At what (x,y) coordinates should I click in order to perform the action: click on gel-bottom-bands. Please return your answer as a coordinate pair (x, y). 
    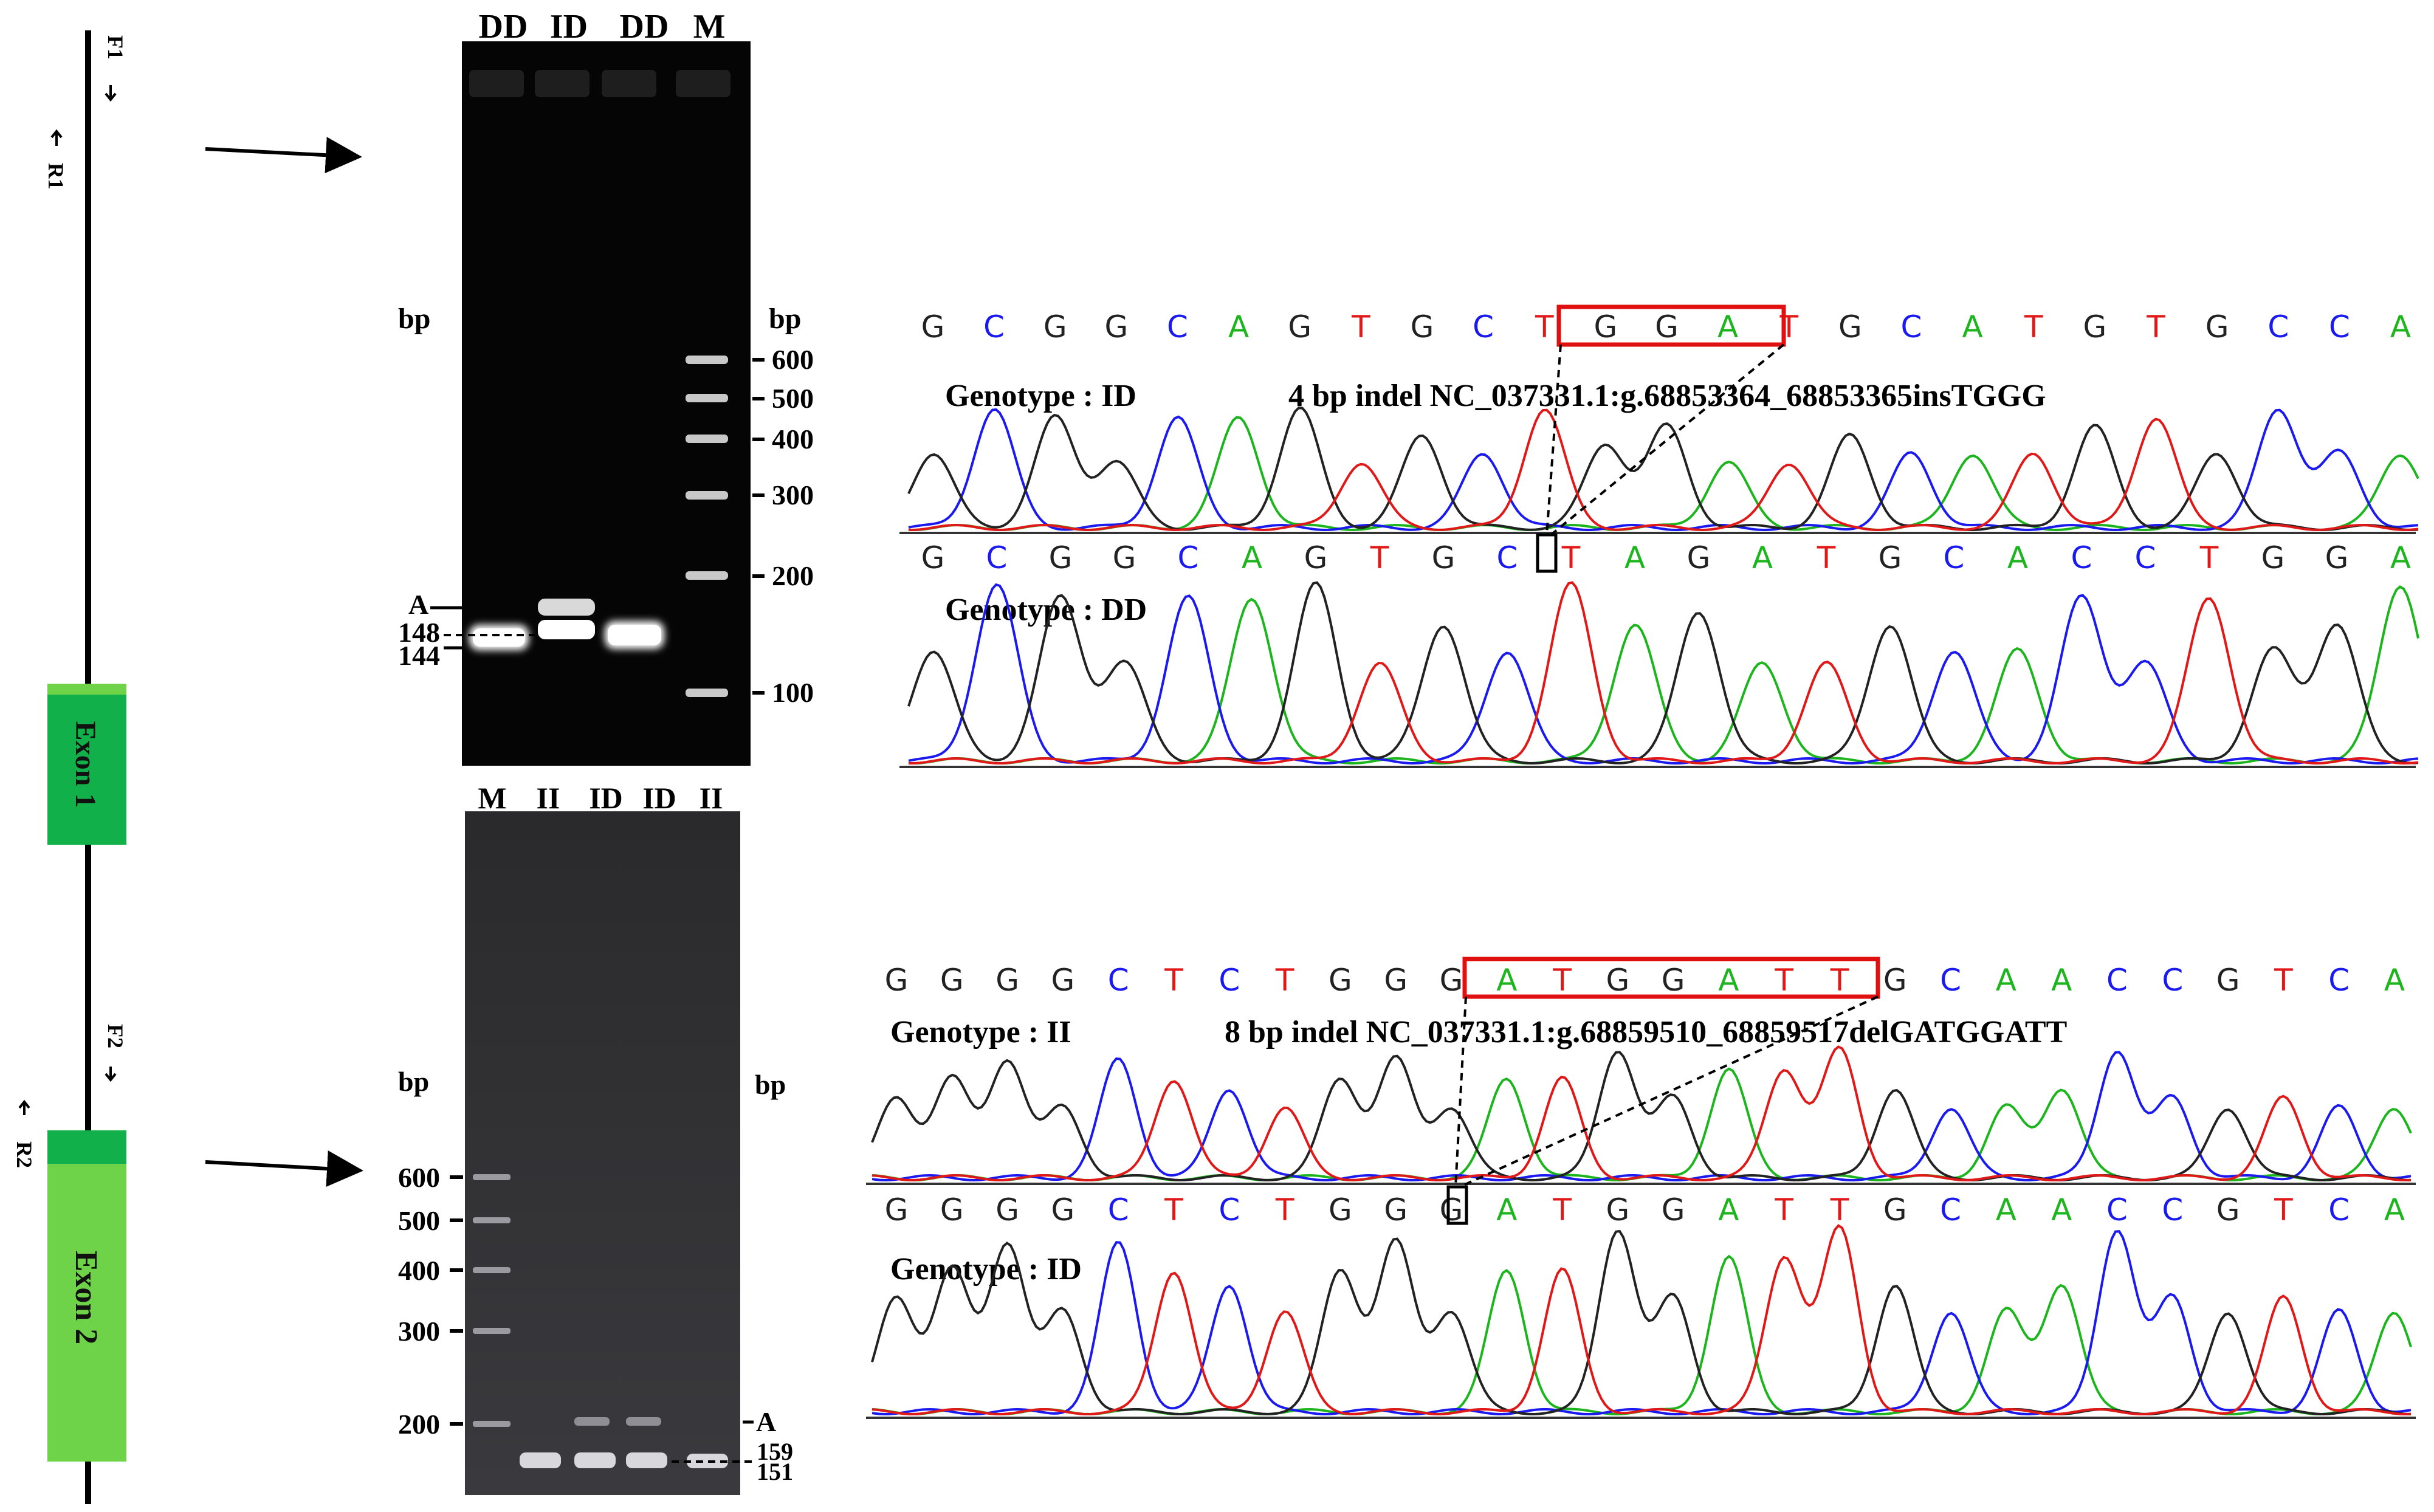
    Looking at the image, I should click on (624, 1460).